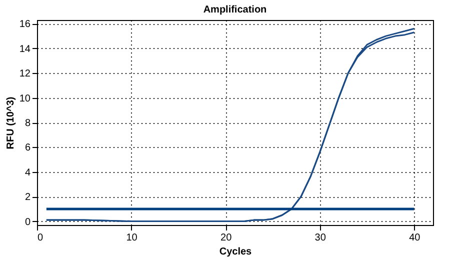  Describe the element at coordinates (25, 24) in the screenshot. I see `y-tick-label: 16` at that location.